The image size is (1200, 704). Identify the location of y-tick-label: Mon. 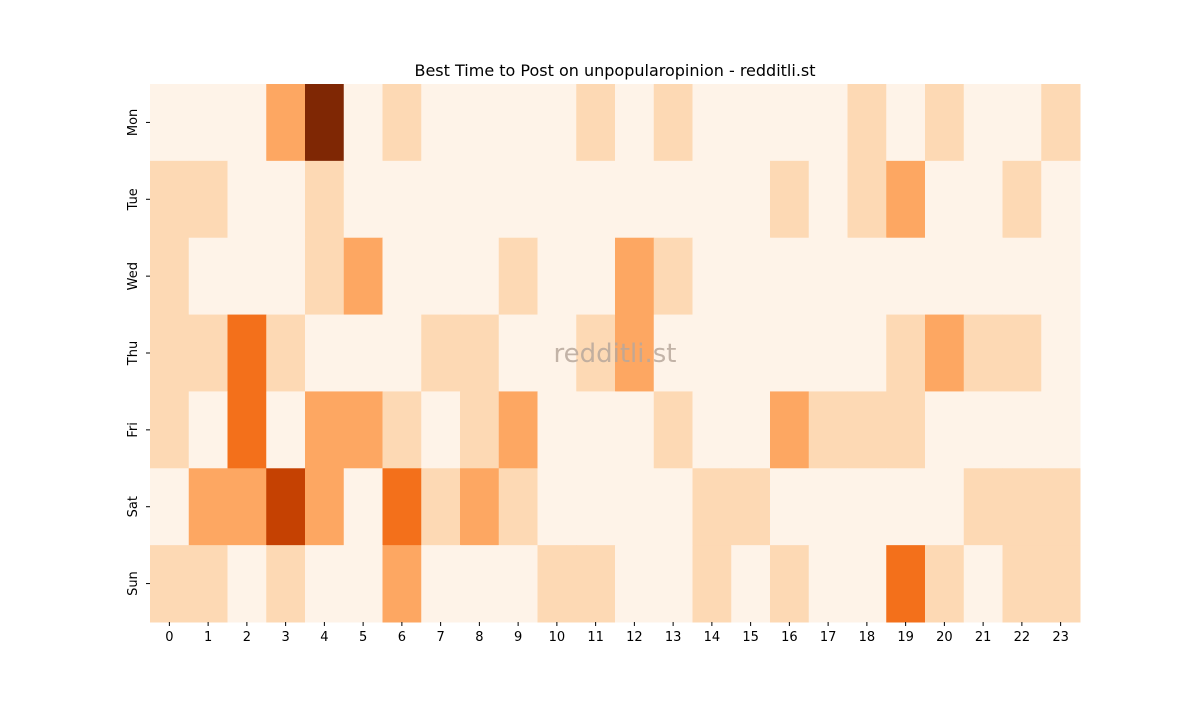
(133, 122).